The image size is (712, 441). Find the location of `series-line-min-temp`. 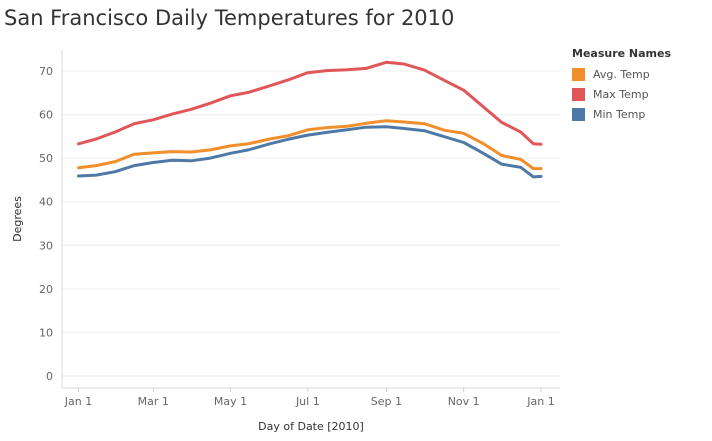

series-line-min-temp is located at coordinates (310, 152).